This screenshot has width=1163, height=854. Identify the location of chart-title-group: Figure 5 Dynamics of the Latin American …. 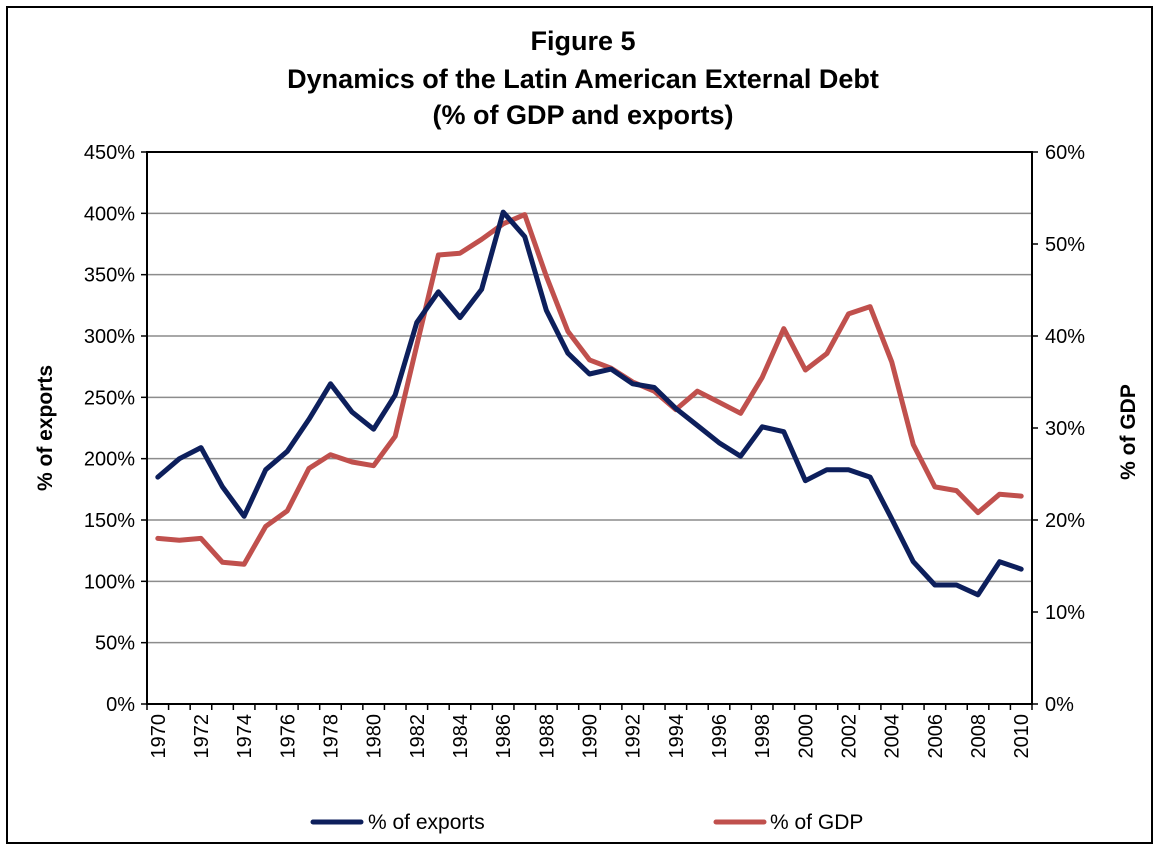
(583, 78).